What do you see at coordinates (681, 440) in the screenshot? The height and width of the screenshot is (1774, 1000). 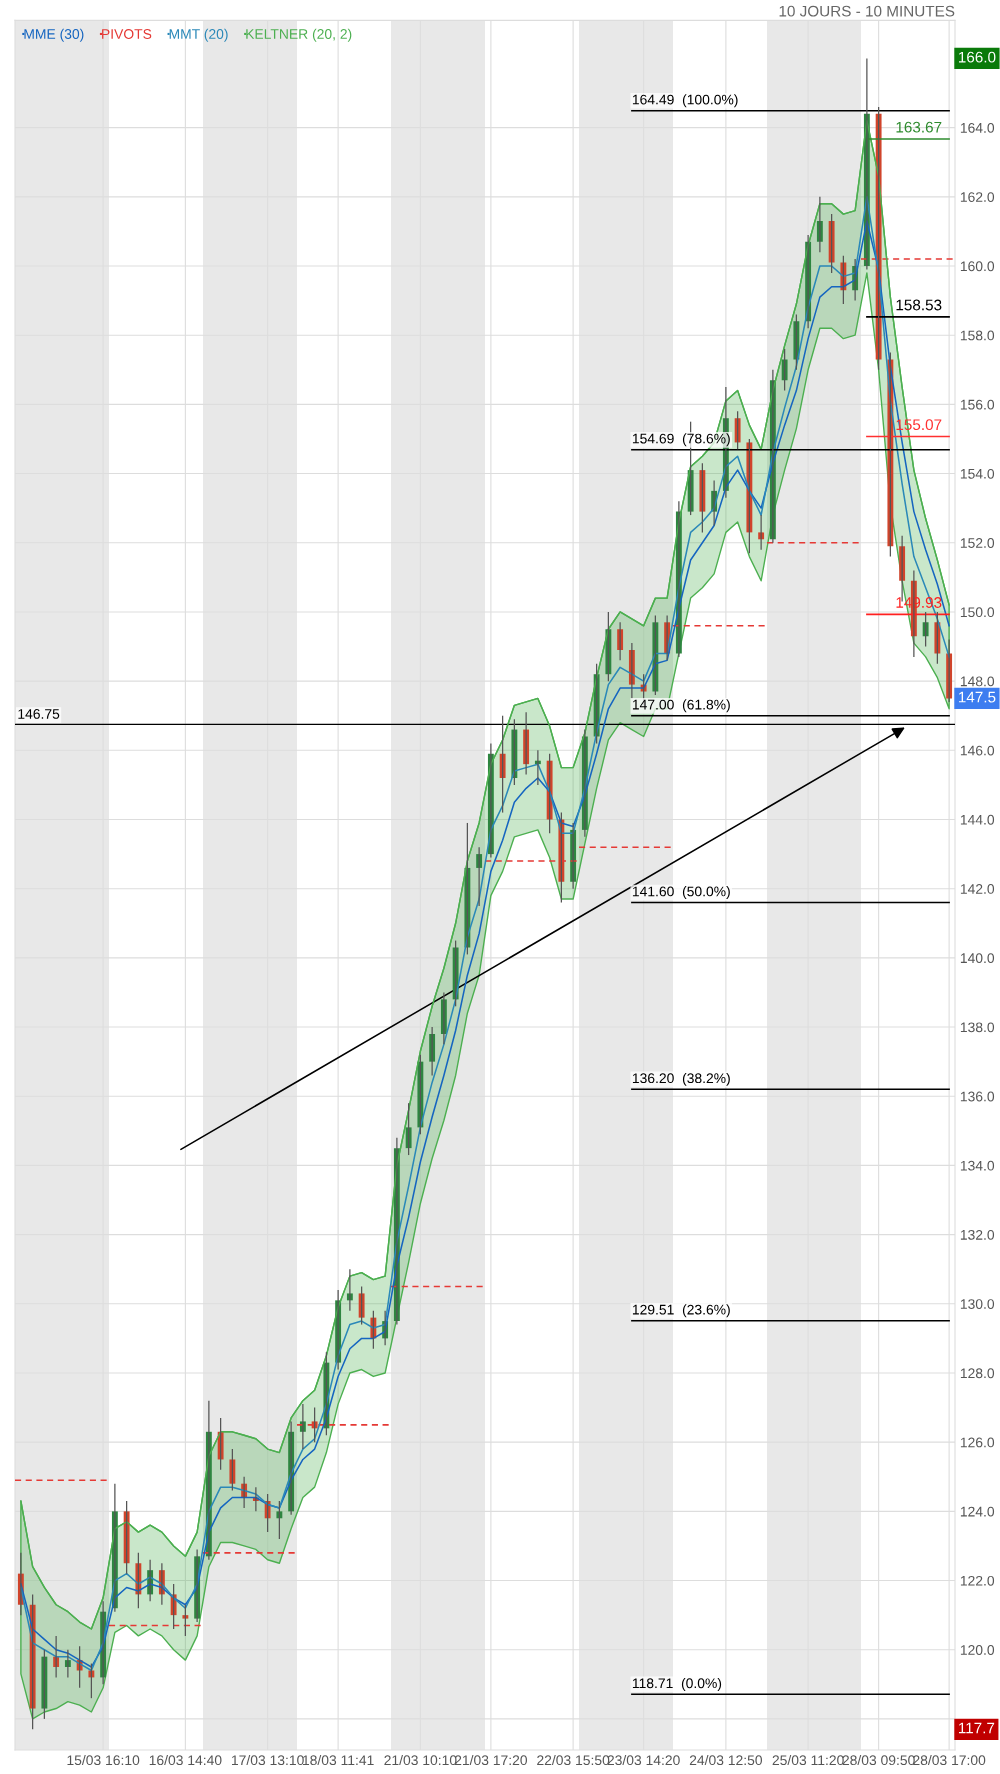 I see `annotation: 154.69 (78.6%)` at bounding box center [681, 440].